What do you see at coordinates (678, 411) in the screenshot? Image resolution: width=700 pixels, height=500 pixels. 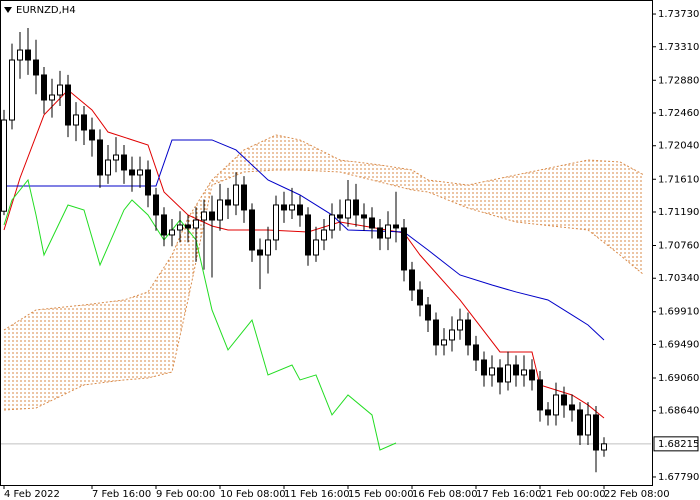 I see `y-tick-label: 1.68640` at bounding box center [678, 411].